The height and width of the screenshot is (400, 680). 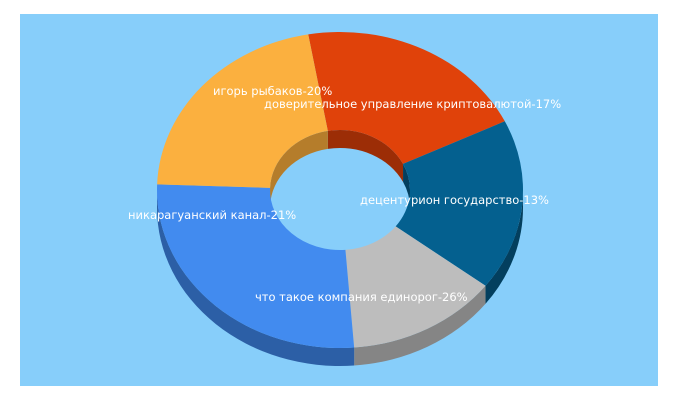 I want to click on slice-label-decenturion: децентурион государство-13%, so click(x=454, y=200).